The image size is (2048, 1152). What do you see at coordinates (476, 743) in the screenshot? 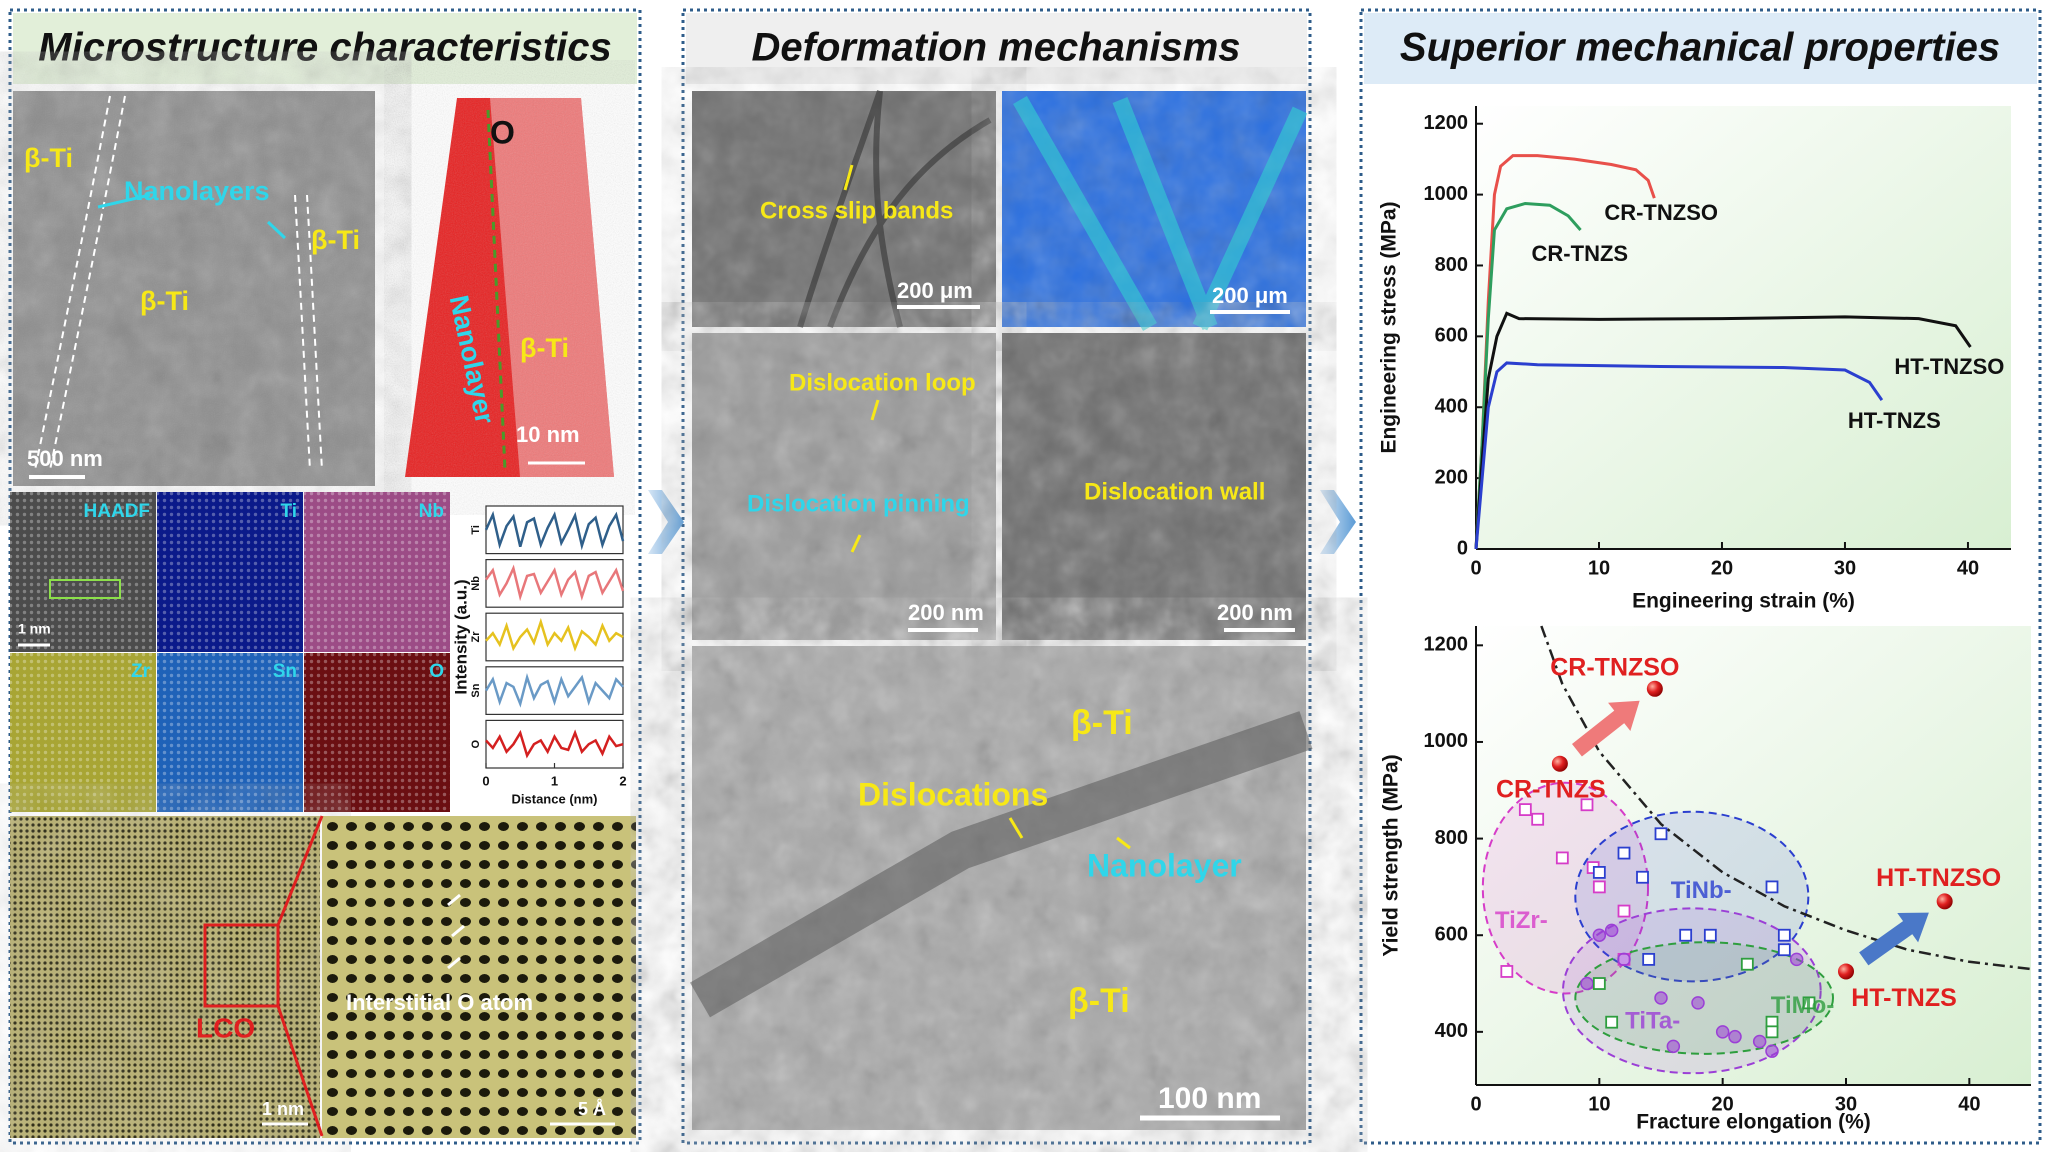
I see `trace-label: O` at bounding box center [476, 743].